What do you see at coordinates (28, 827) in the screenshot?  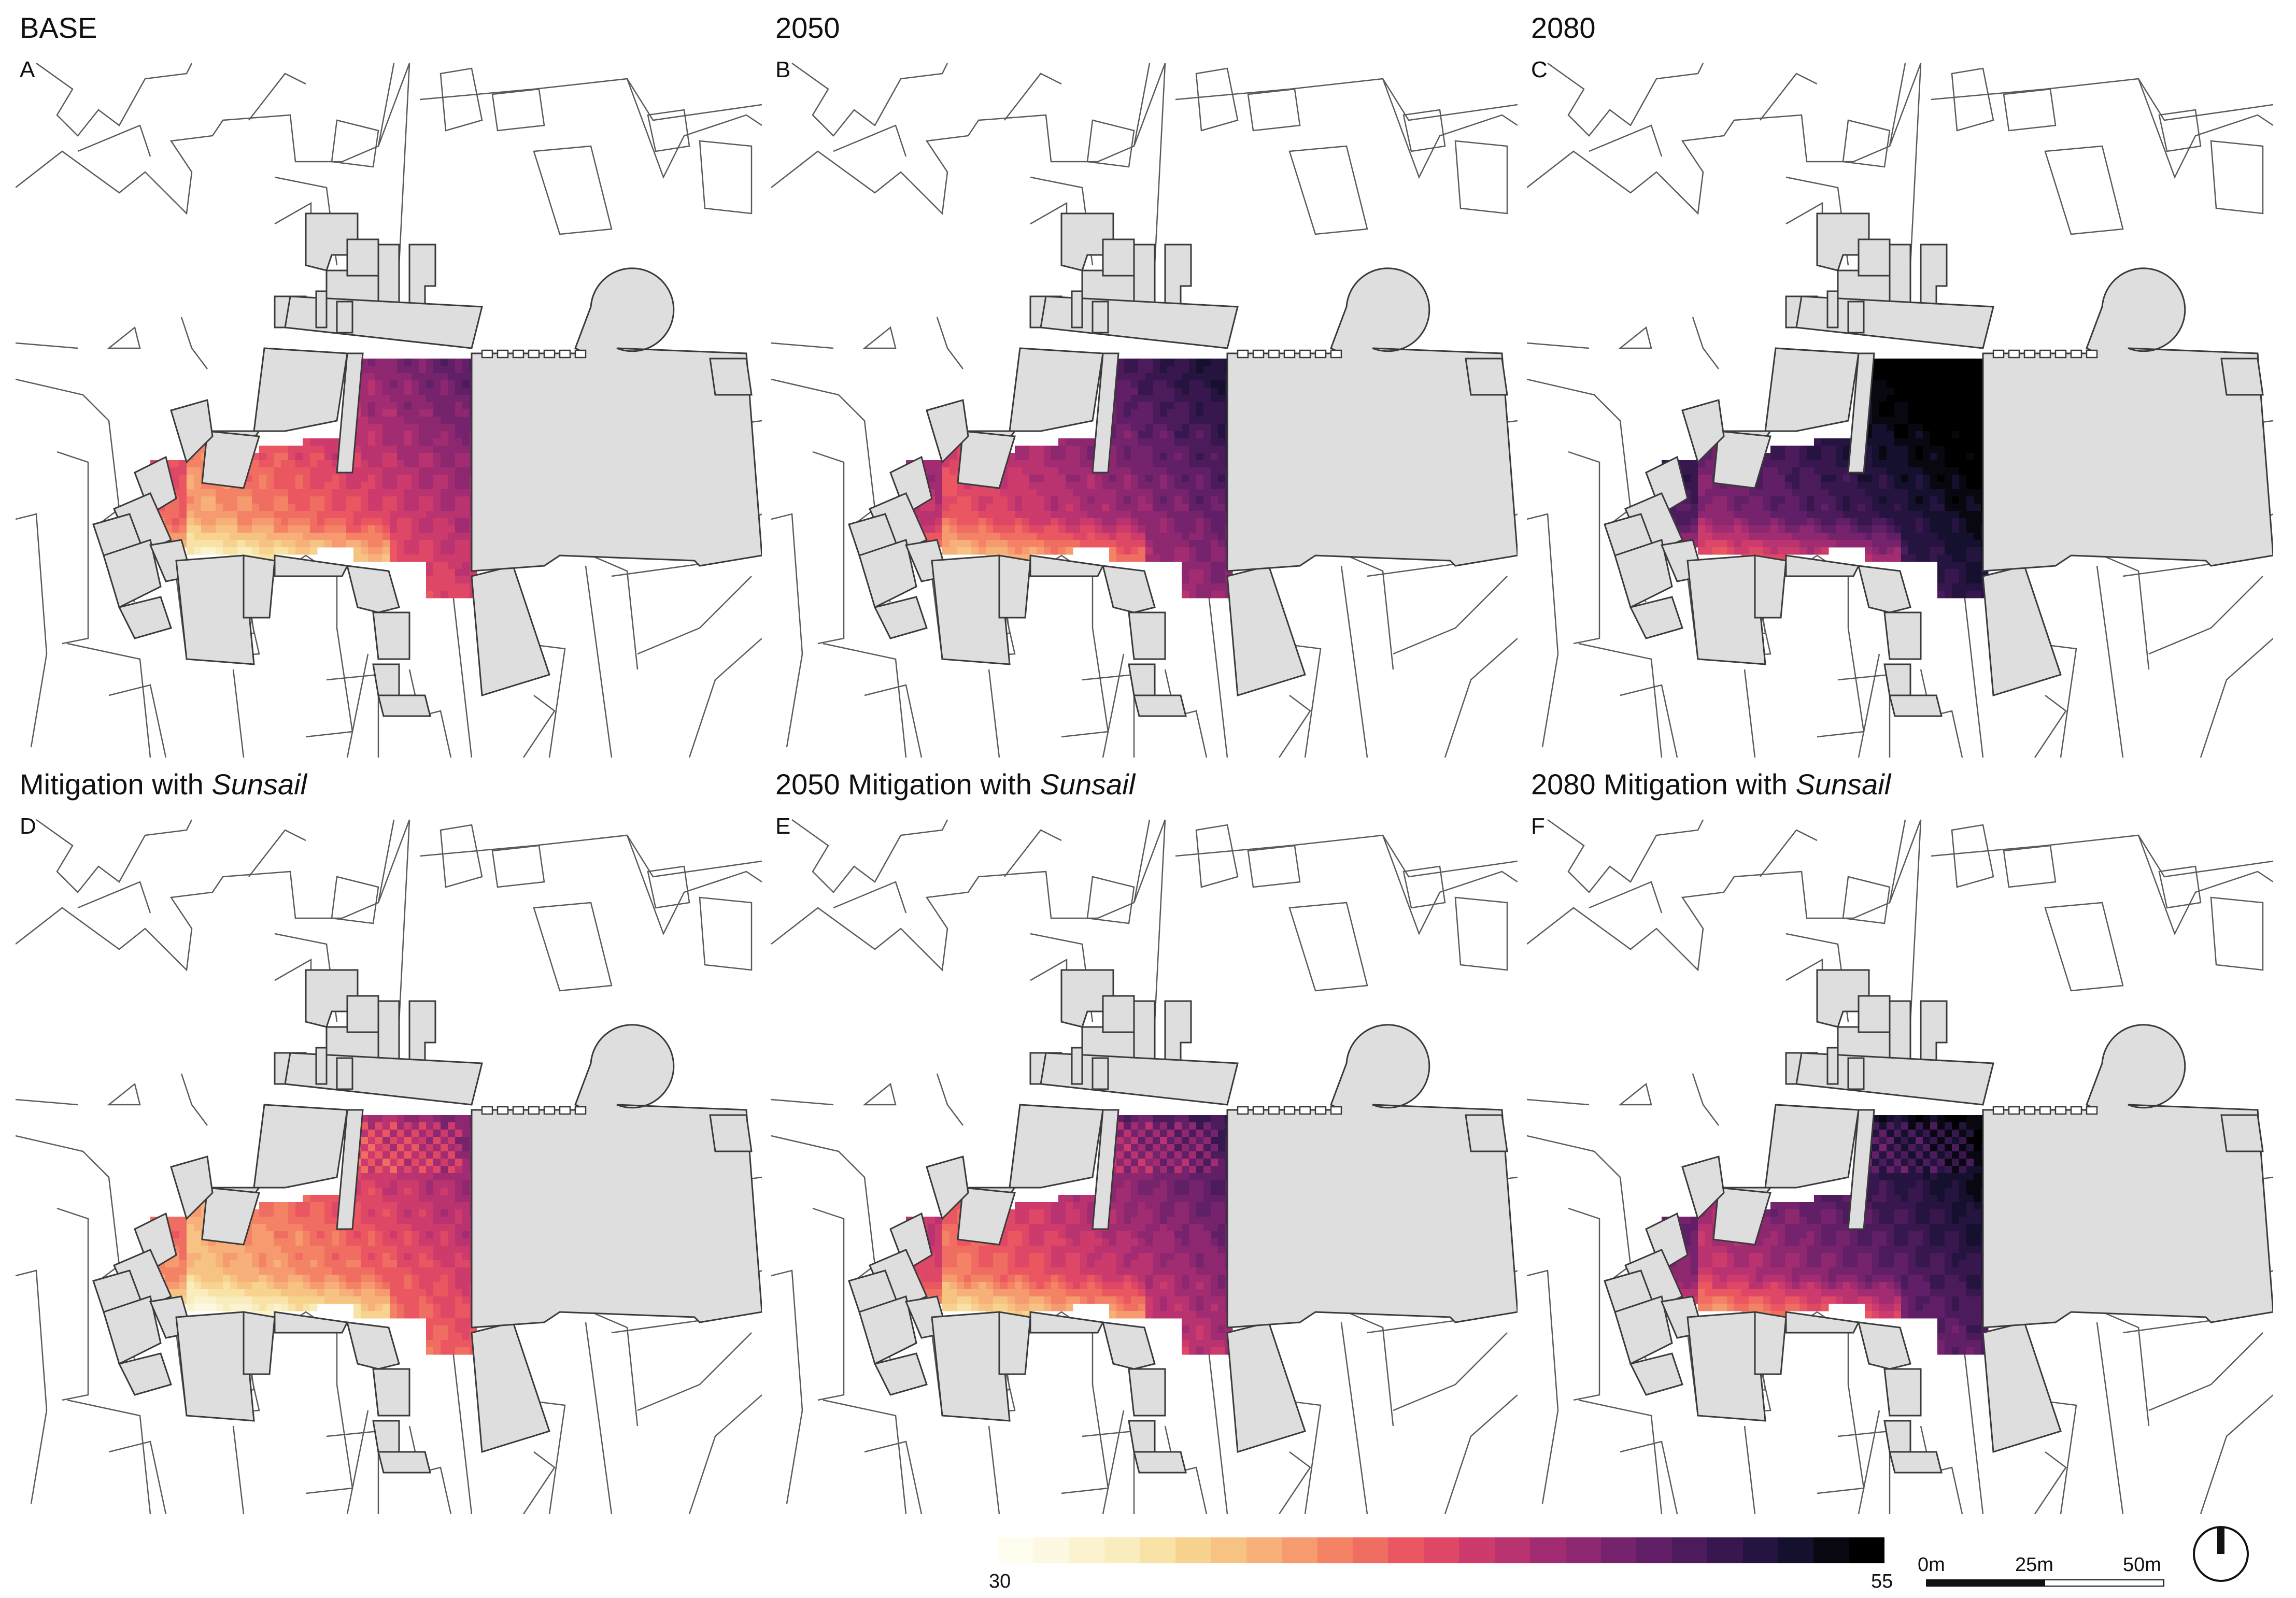 I see `panel-letter: D` at bounding box center [28, 827].